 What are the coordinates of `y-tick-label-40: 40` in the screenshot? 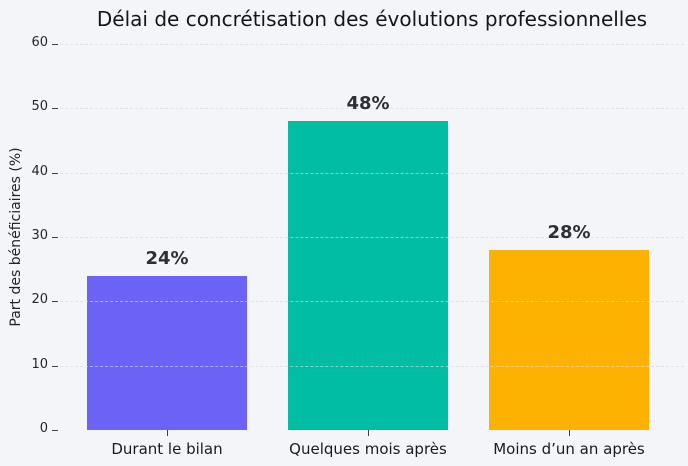 It's located at (39, 171).